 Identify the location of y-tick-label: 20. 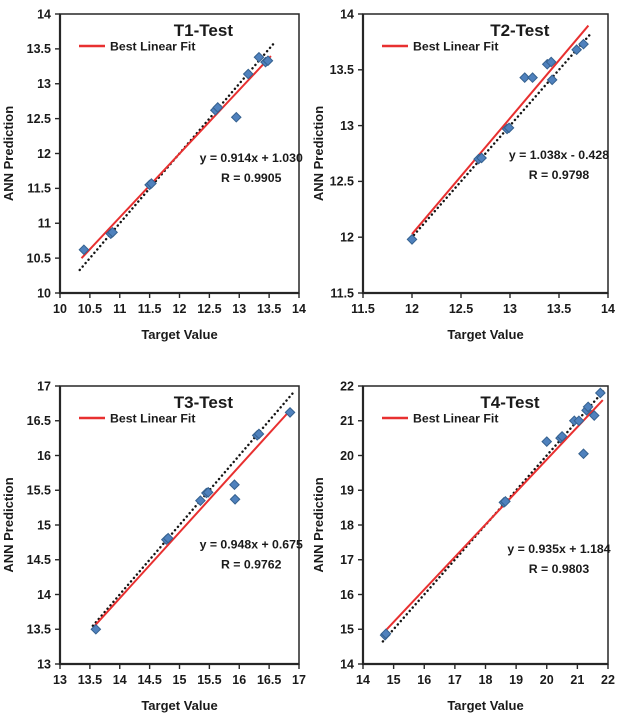
(347, 456).